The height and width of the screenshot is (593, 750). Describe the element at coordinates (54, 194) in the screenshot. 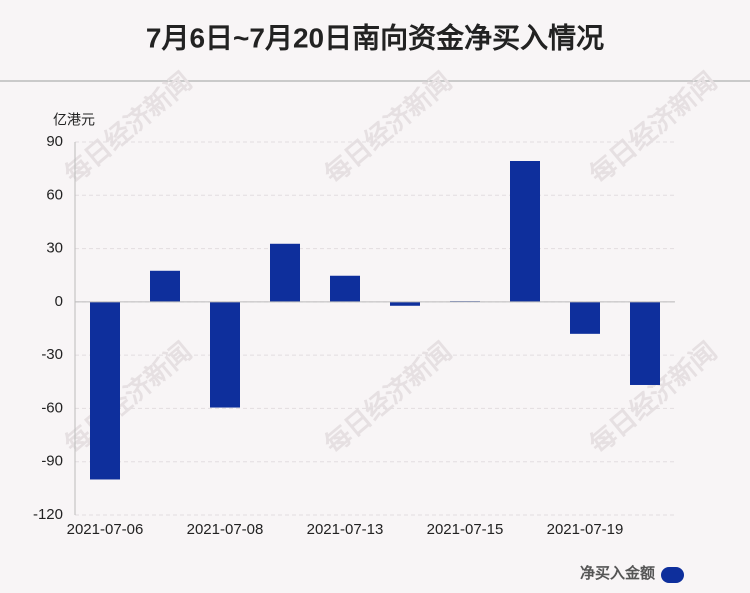

I see `y-tick-label: 60` at that location.